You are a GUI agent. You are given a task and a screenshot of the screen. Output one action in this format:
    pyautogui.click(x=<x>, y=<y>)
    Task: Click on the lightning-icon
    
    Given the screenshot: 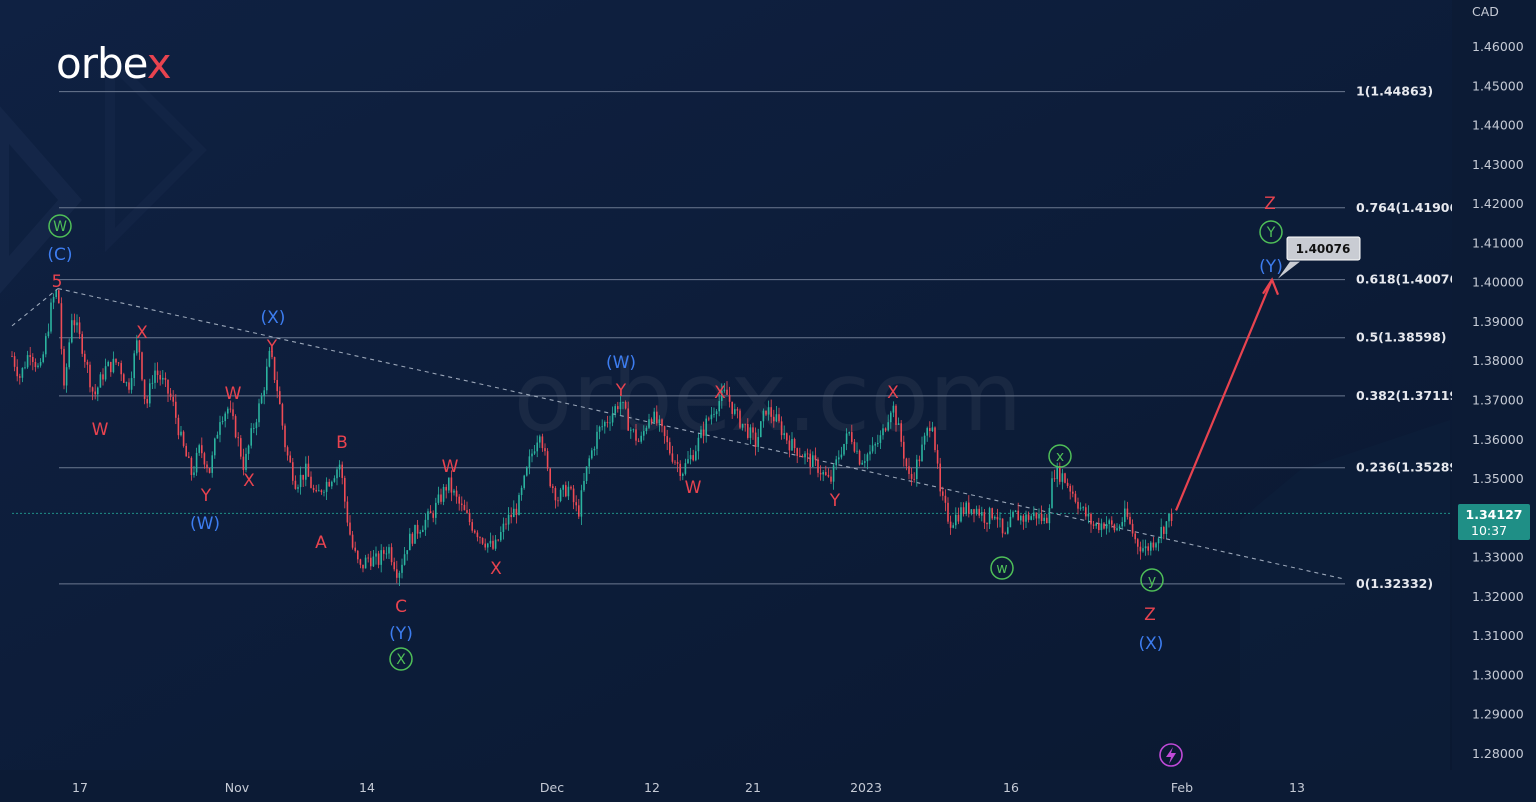 What is the action you would take?
    pyautogui.click(x=1171, y=755)
    